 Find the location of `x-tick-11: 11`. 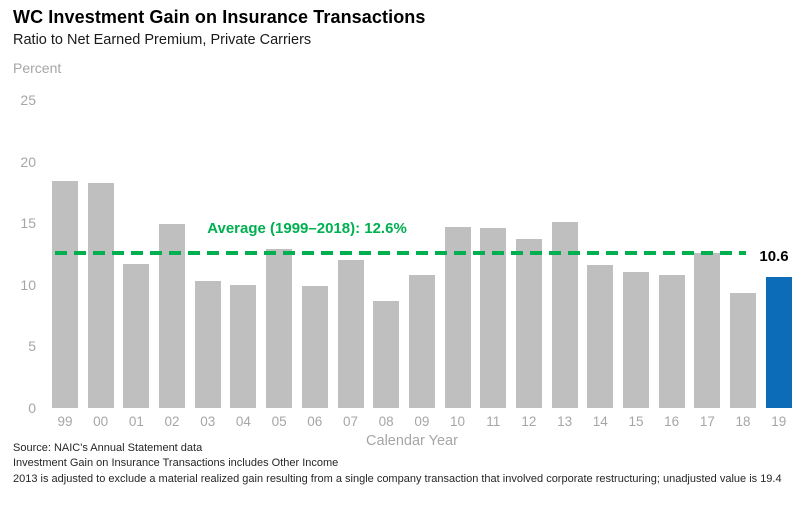

x-tick-11: 11 is located at coordinates (493, 421).